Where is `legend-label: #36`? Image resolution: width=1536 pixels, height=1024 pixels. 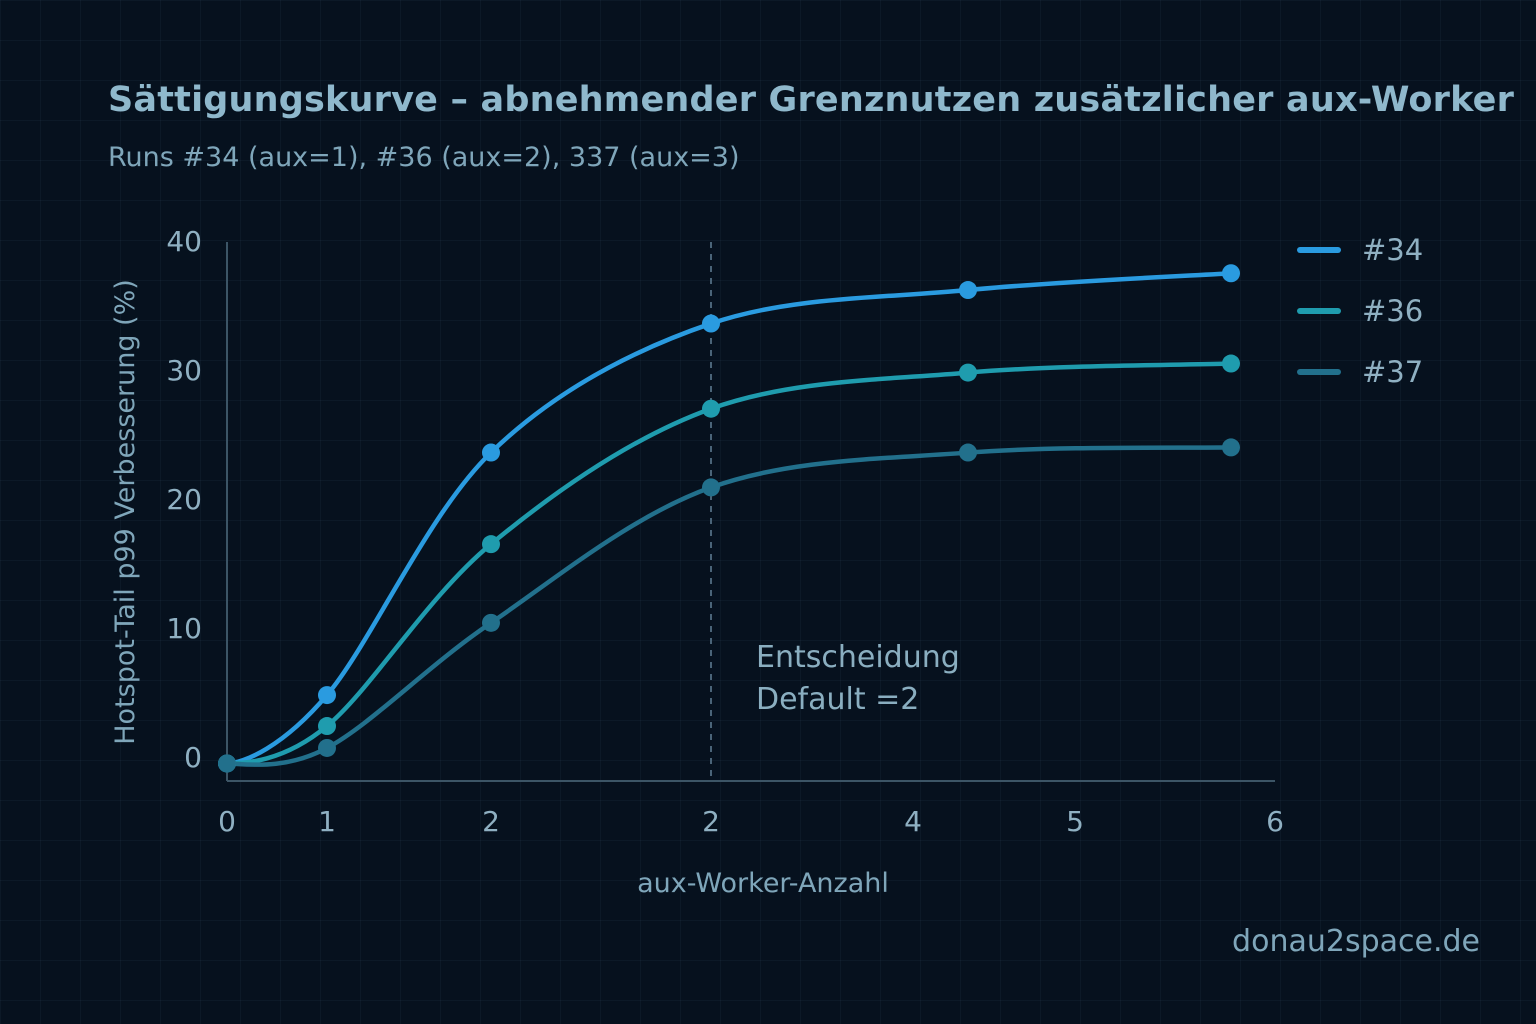 legend-label: #36 is located at coordinates (1392, 311).